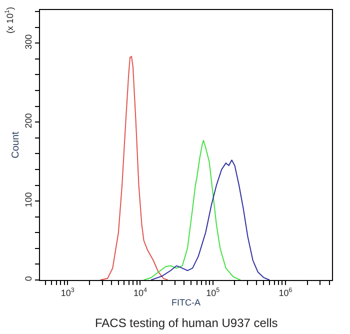 The image size is (350, 334). Describe the element at coordinates (28, 279) in the screenshot. I see `y-tick-label: 0` at that location.